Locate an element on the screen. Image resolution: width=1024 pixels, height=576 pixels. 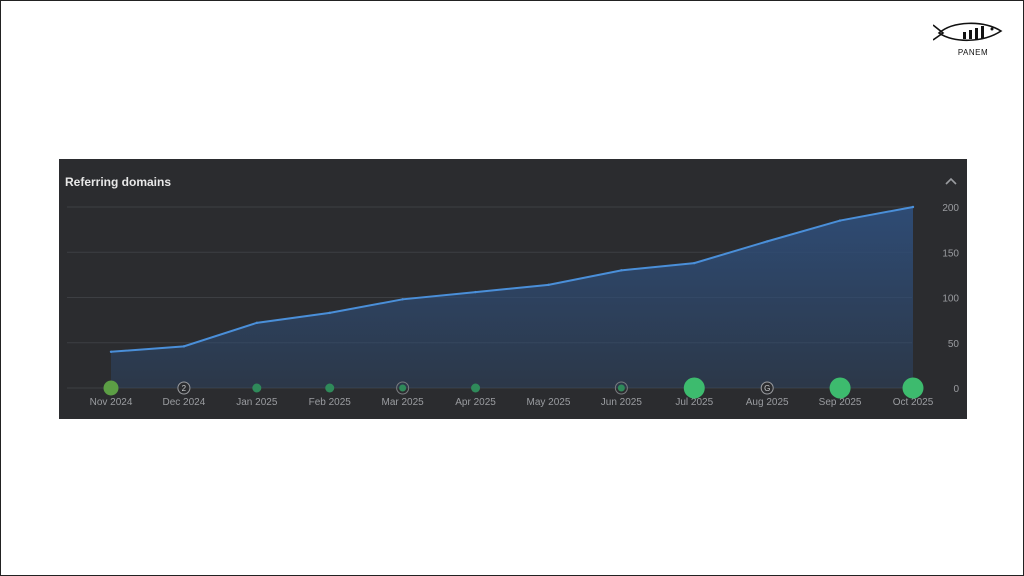
x-tick-label: Dec 2024 is located at coordinates (184, 402).